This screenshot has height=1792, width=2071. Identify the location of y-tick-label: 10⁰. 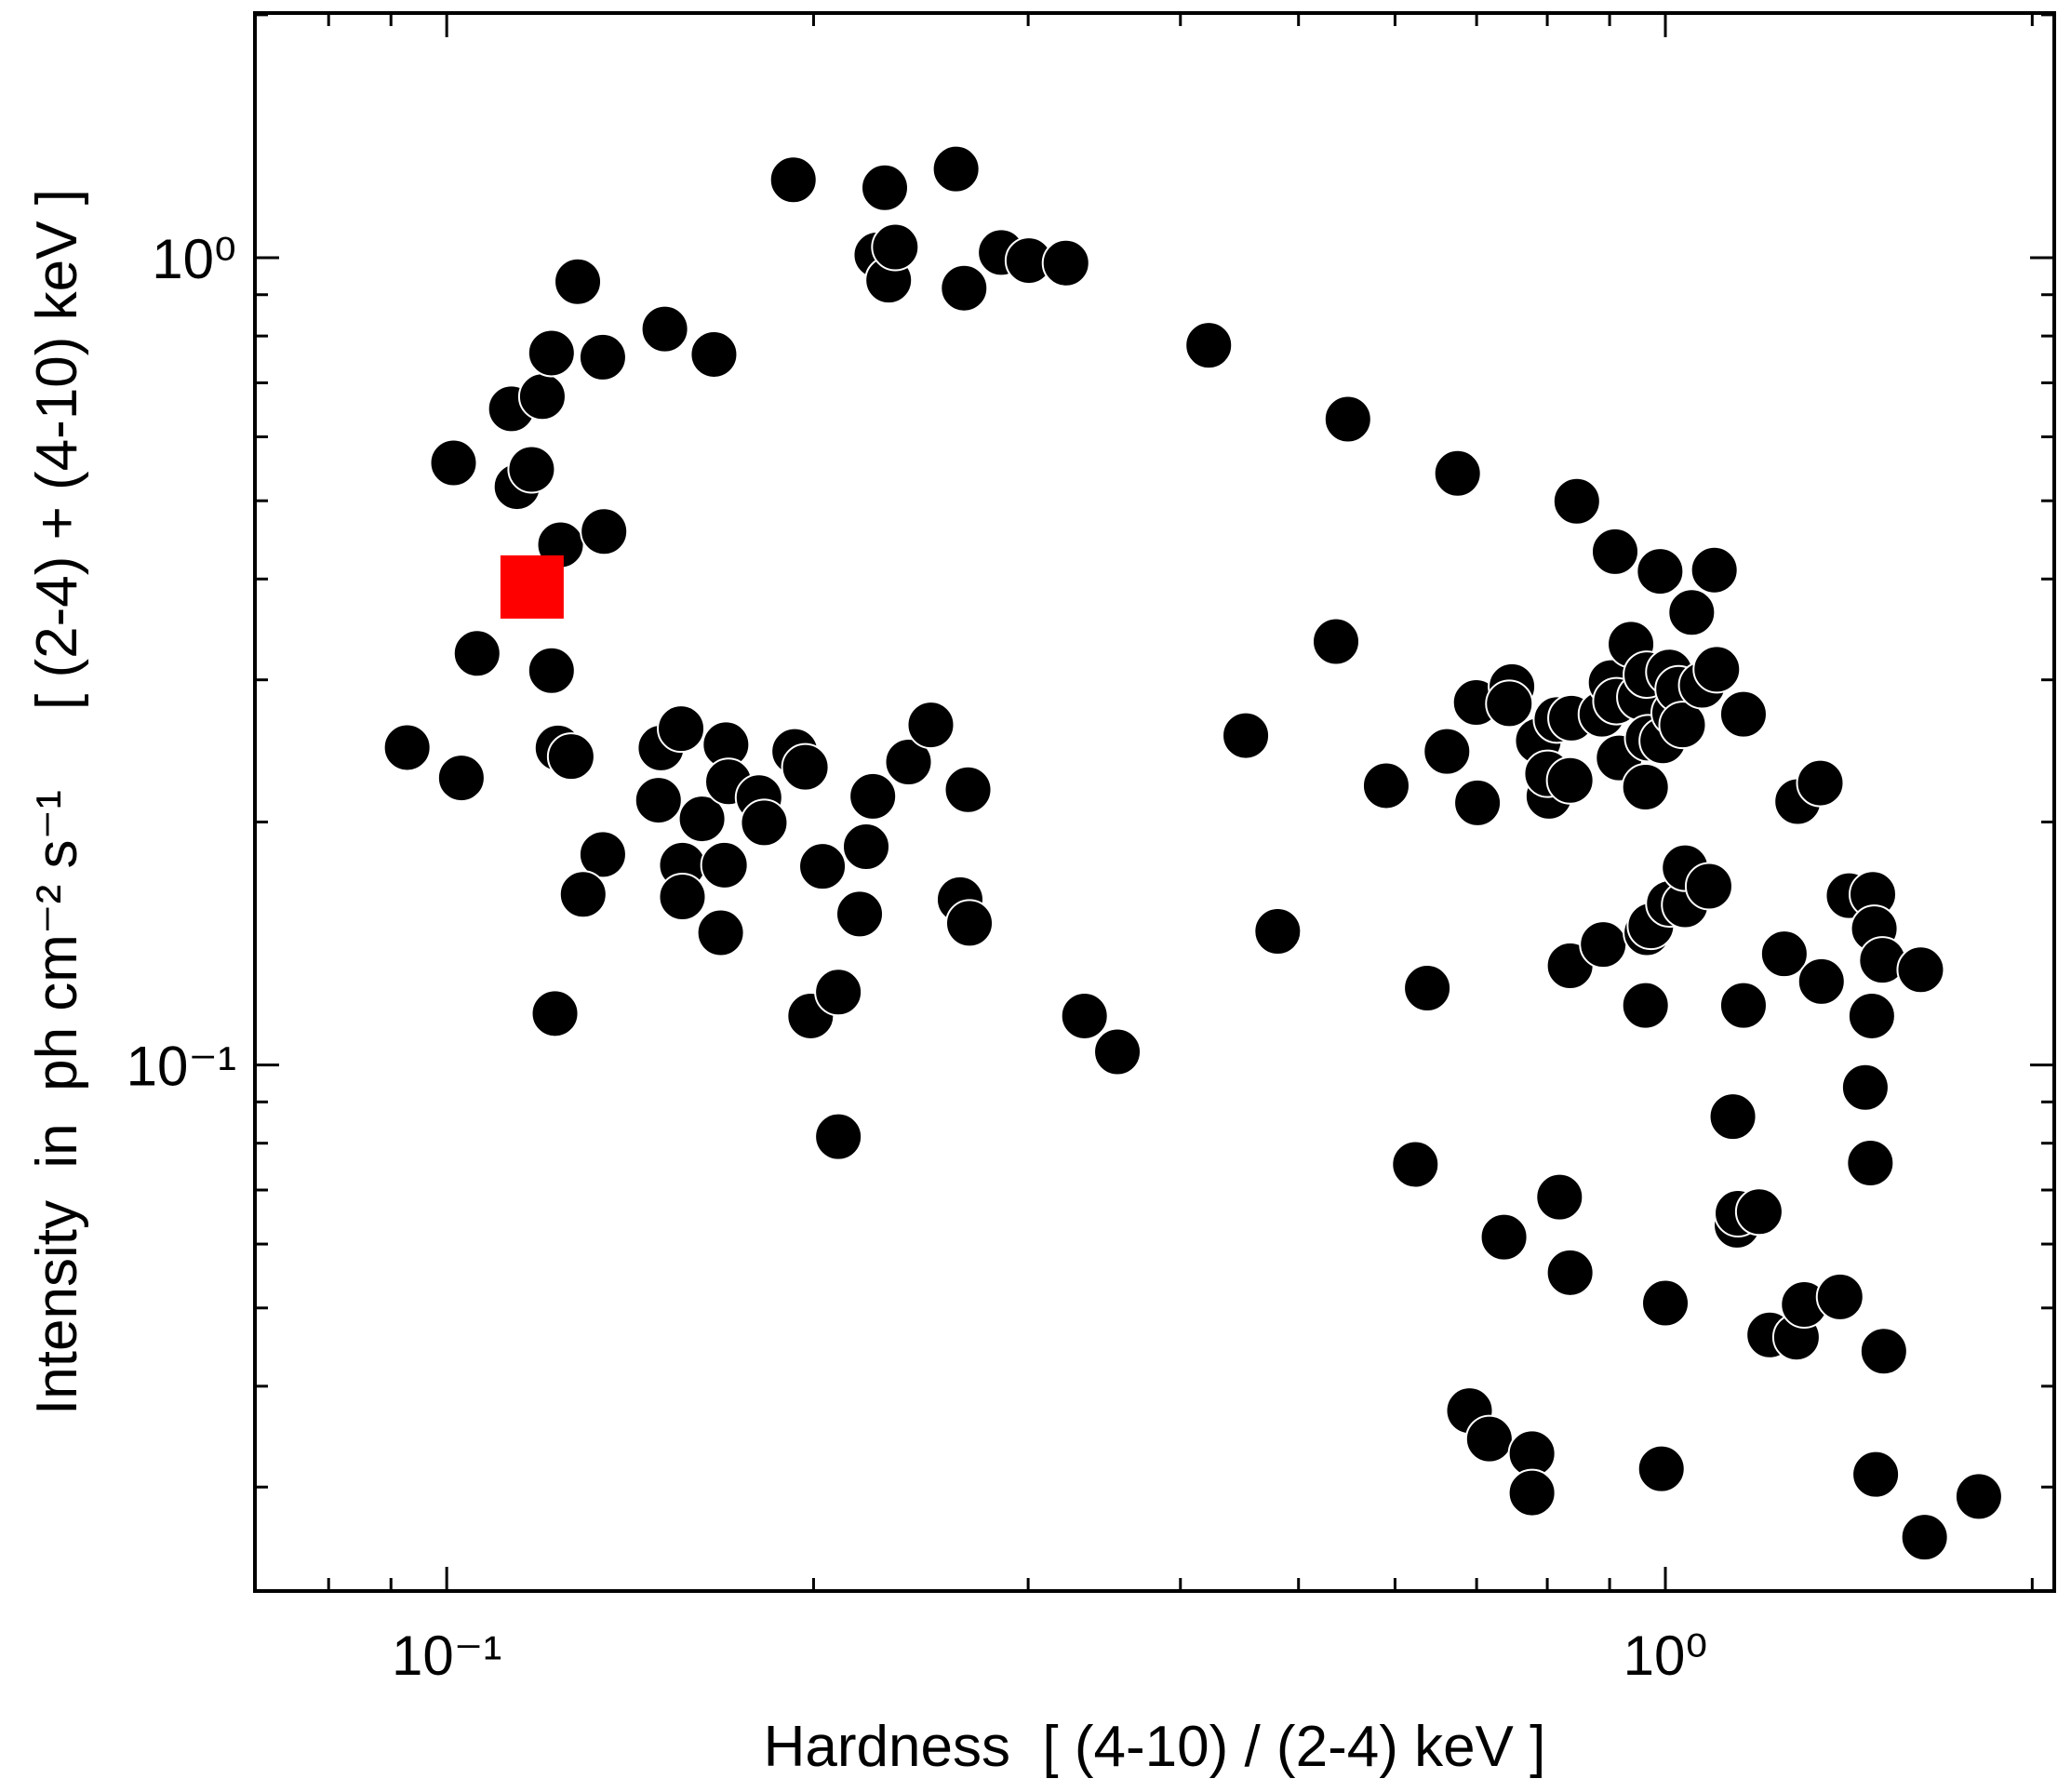
(194, 259).